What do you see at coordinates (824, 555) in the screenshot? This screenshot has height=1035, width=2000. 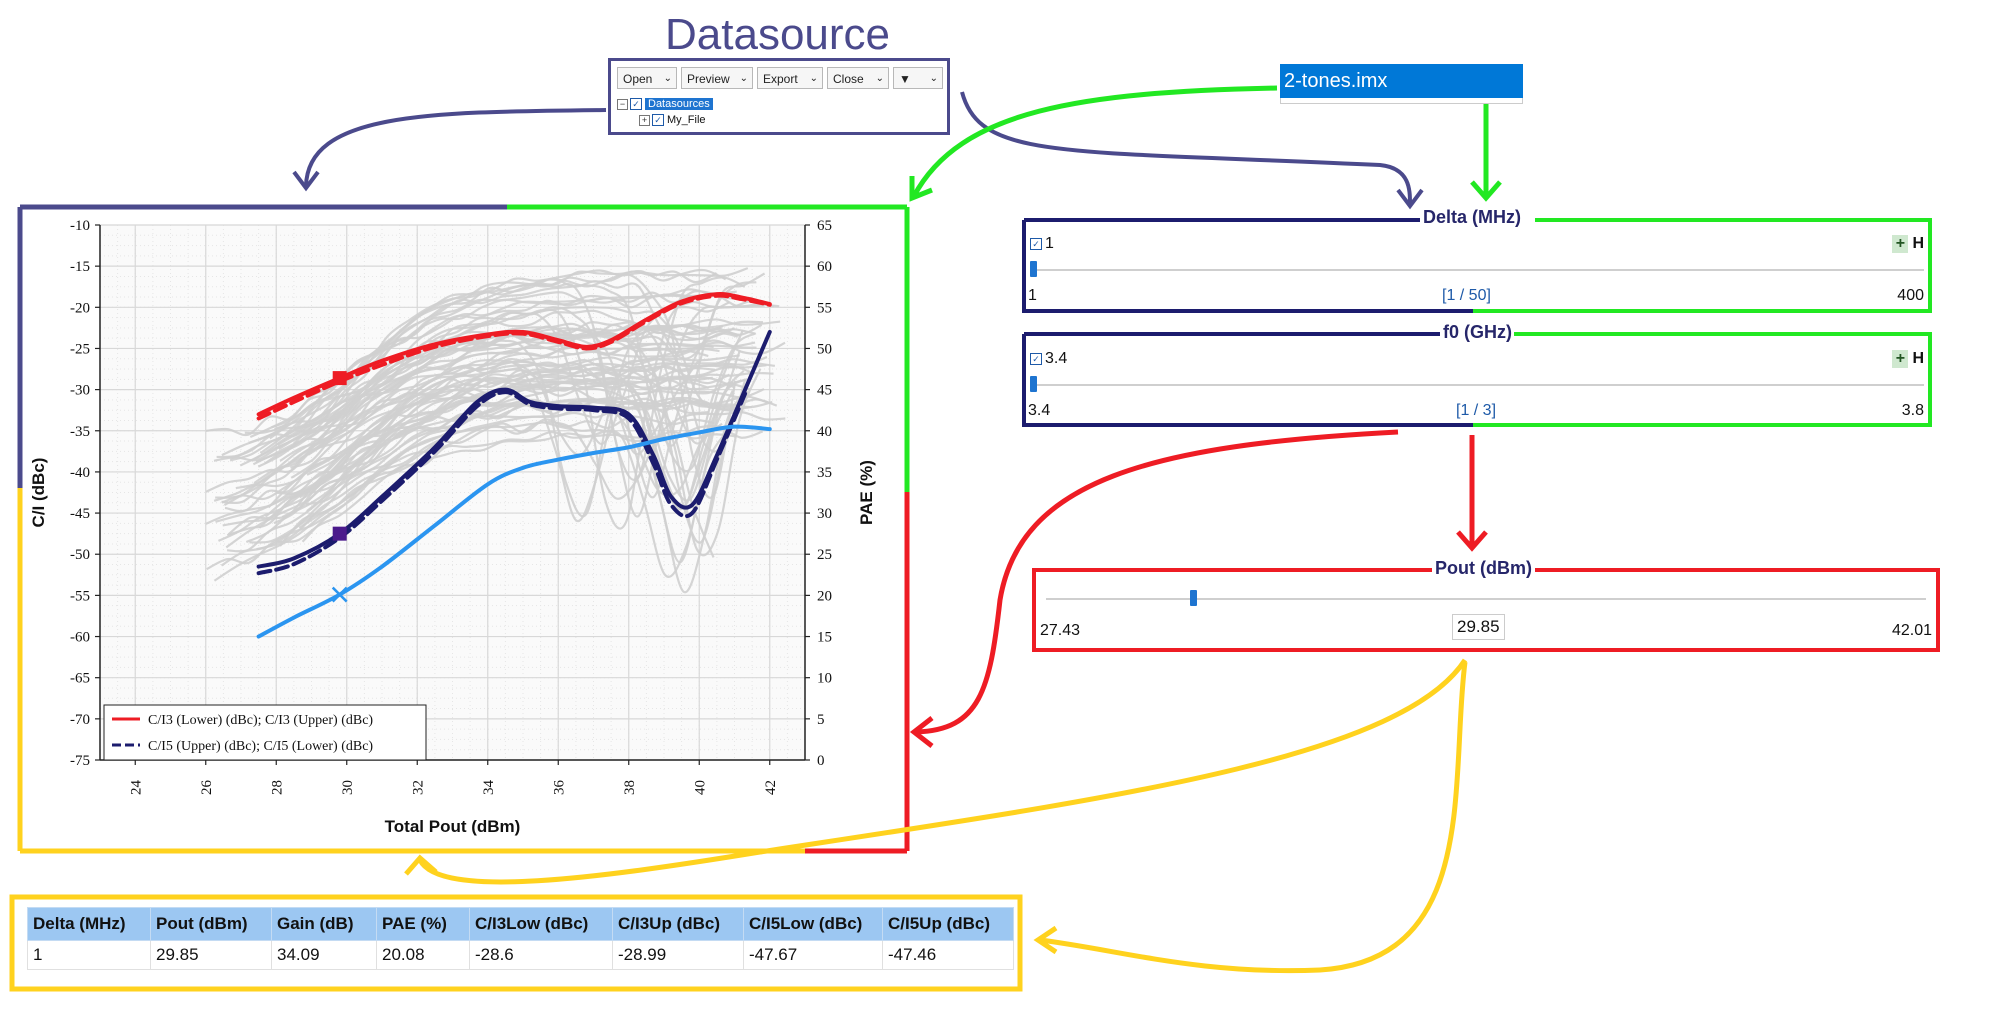 I see `y2-tick-label: 25` at bounding box center [824, 555].